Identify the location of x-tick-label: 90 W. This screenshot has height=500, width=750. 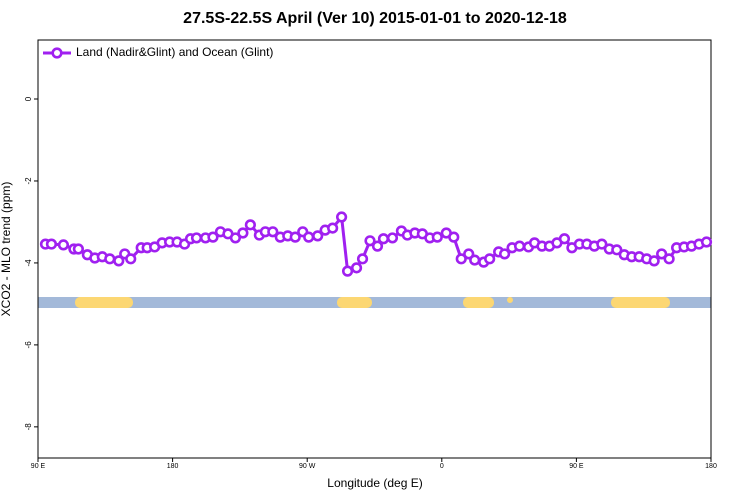
(307, 466).